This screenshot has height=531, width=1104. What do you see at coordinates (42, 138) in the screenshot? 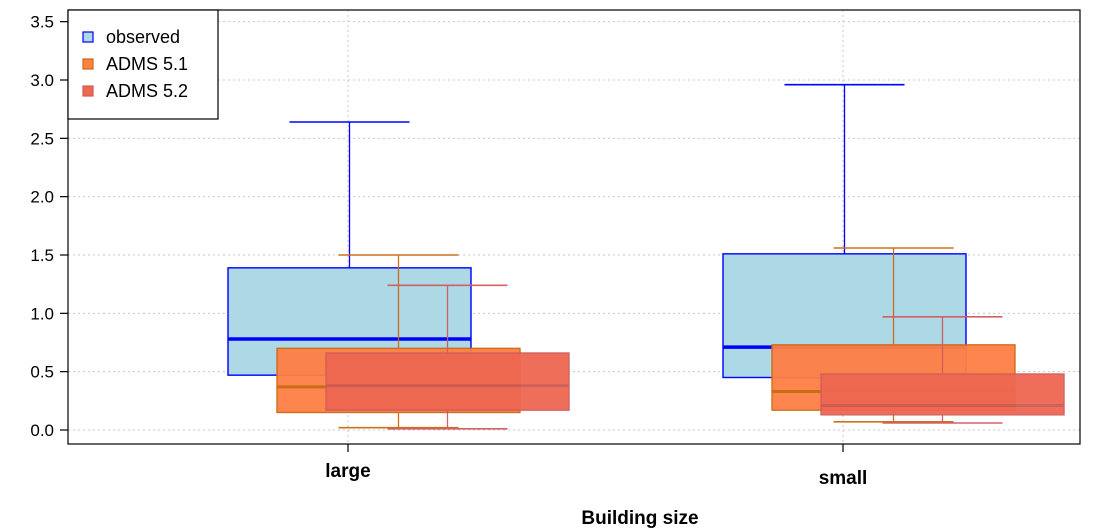
I see `y-tick-label: 2.5` at bounding box center [42, 138].